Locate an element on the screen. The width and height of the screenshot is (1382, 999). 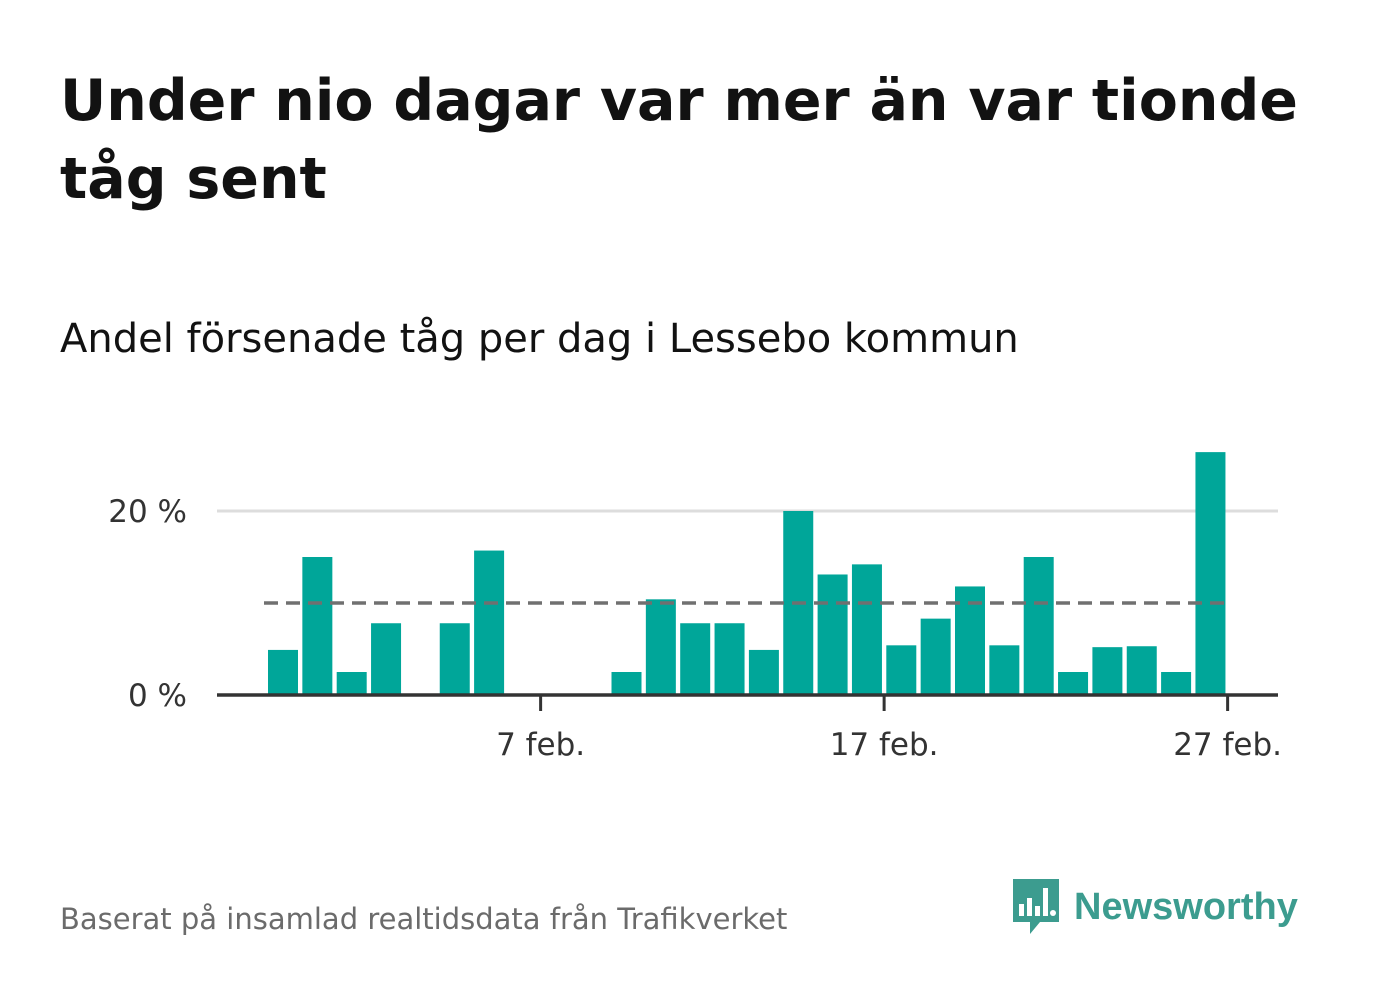
newsworthy-logo-icon is located at coordinates (1036, 906).